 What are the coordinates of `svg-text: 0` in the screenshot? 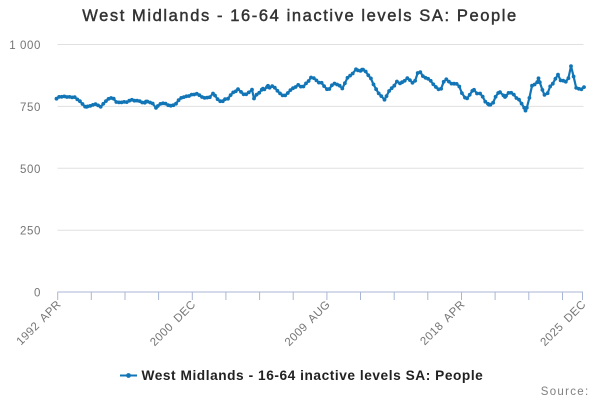 It's located at (37, 294).